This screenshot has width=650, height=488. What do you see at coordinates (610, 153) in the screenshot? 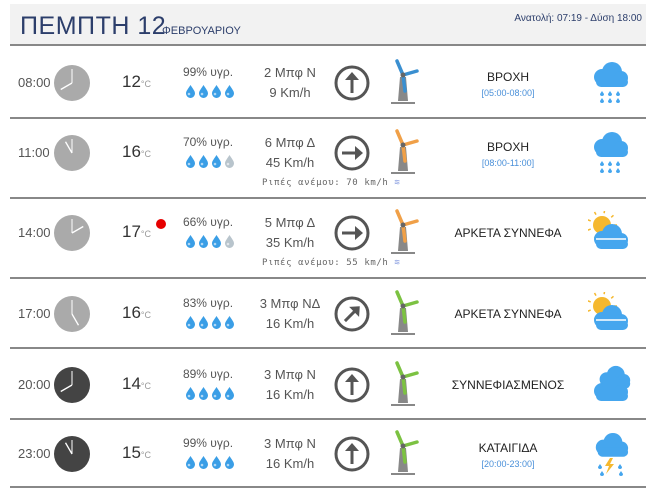
I see `rain-icon` at bounding box center [610, 153].